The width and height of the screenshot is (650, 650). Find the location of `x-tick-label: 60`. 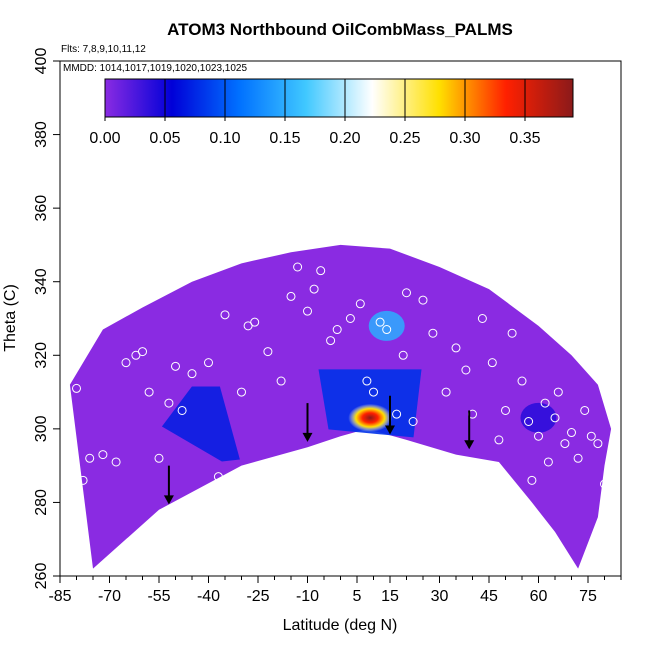

x-tick-label: 60 is located at coordinates (539, 596).